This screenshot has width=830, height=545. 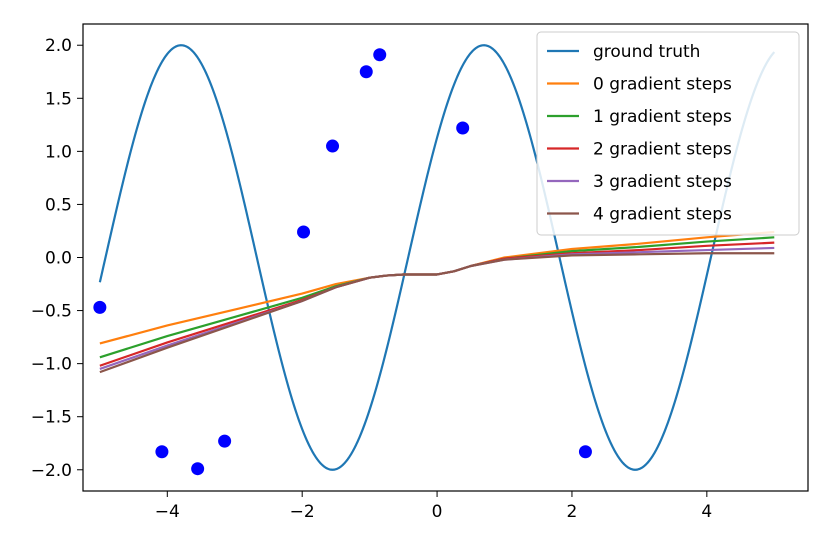 What do you see at coordinates (572, 512) in the screenshot?
I see `x-tick-label: 2` at bounding box center [572, 512].